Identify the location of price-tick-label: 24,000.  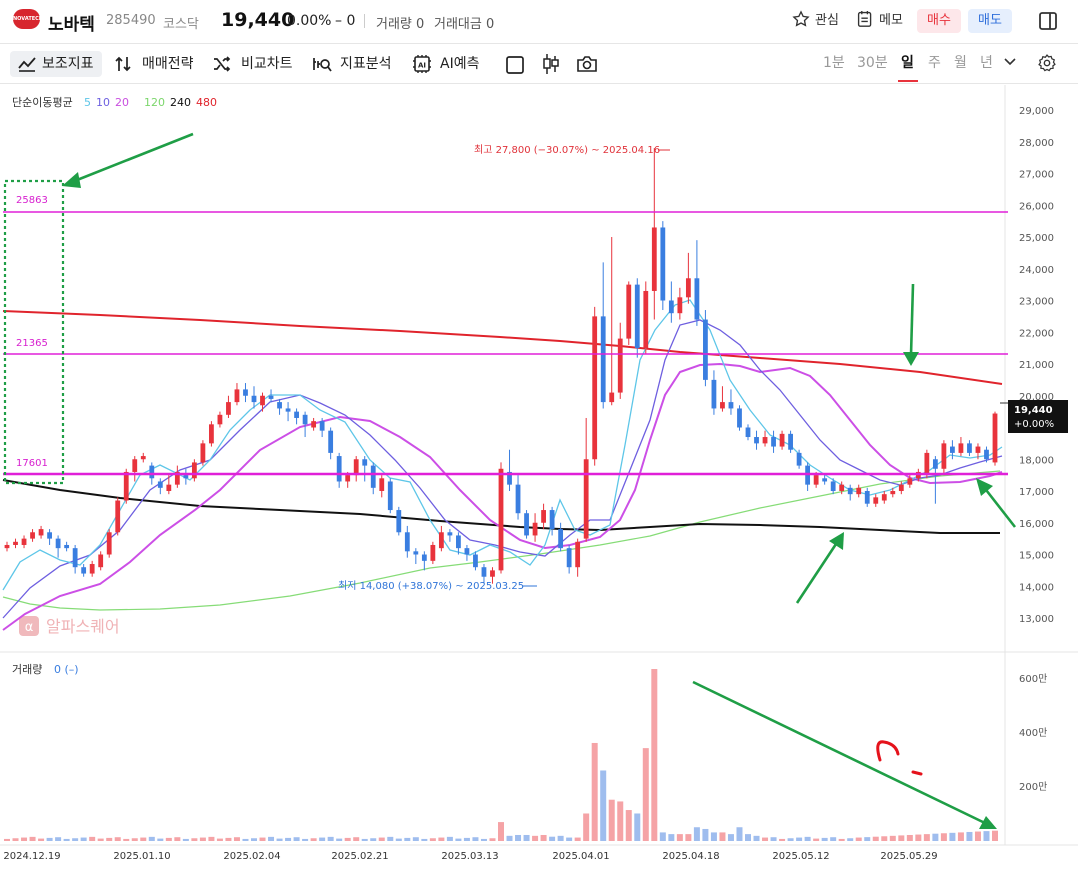
(1036, 270).